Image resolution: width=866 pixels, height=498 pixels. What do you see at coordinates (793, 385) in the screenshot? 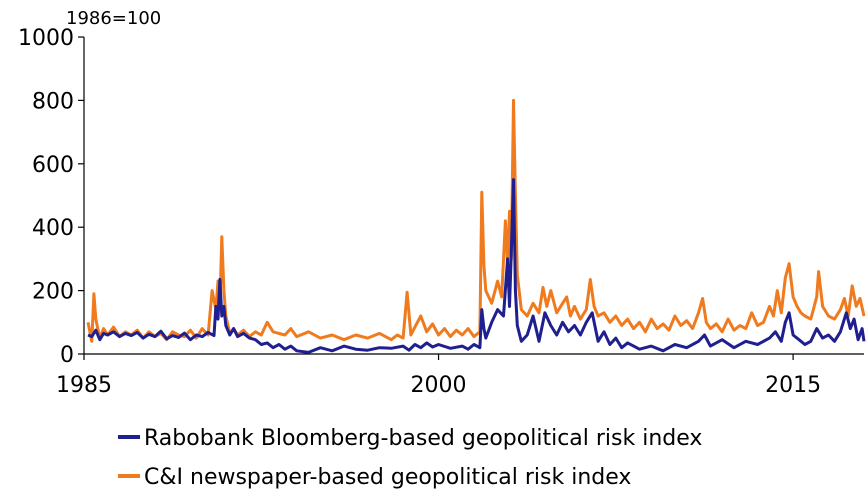
I see `x-tick-label: 2015` at bounding box center [793, 385].